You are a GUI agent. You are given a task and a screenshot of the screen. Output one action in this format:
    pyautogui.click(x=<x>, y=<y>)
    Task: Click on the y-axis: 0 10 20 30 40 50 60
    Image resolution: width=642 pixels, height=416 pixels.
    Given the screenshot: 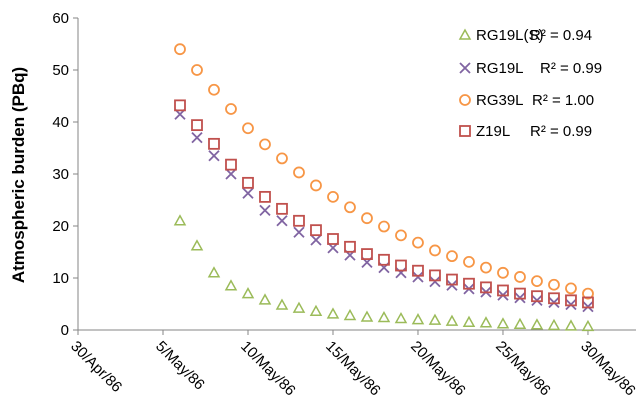 What is the action you would take?
    pyautogui.click(x=65, y=174)
    